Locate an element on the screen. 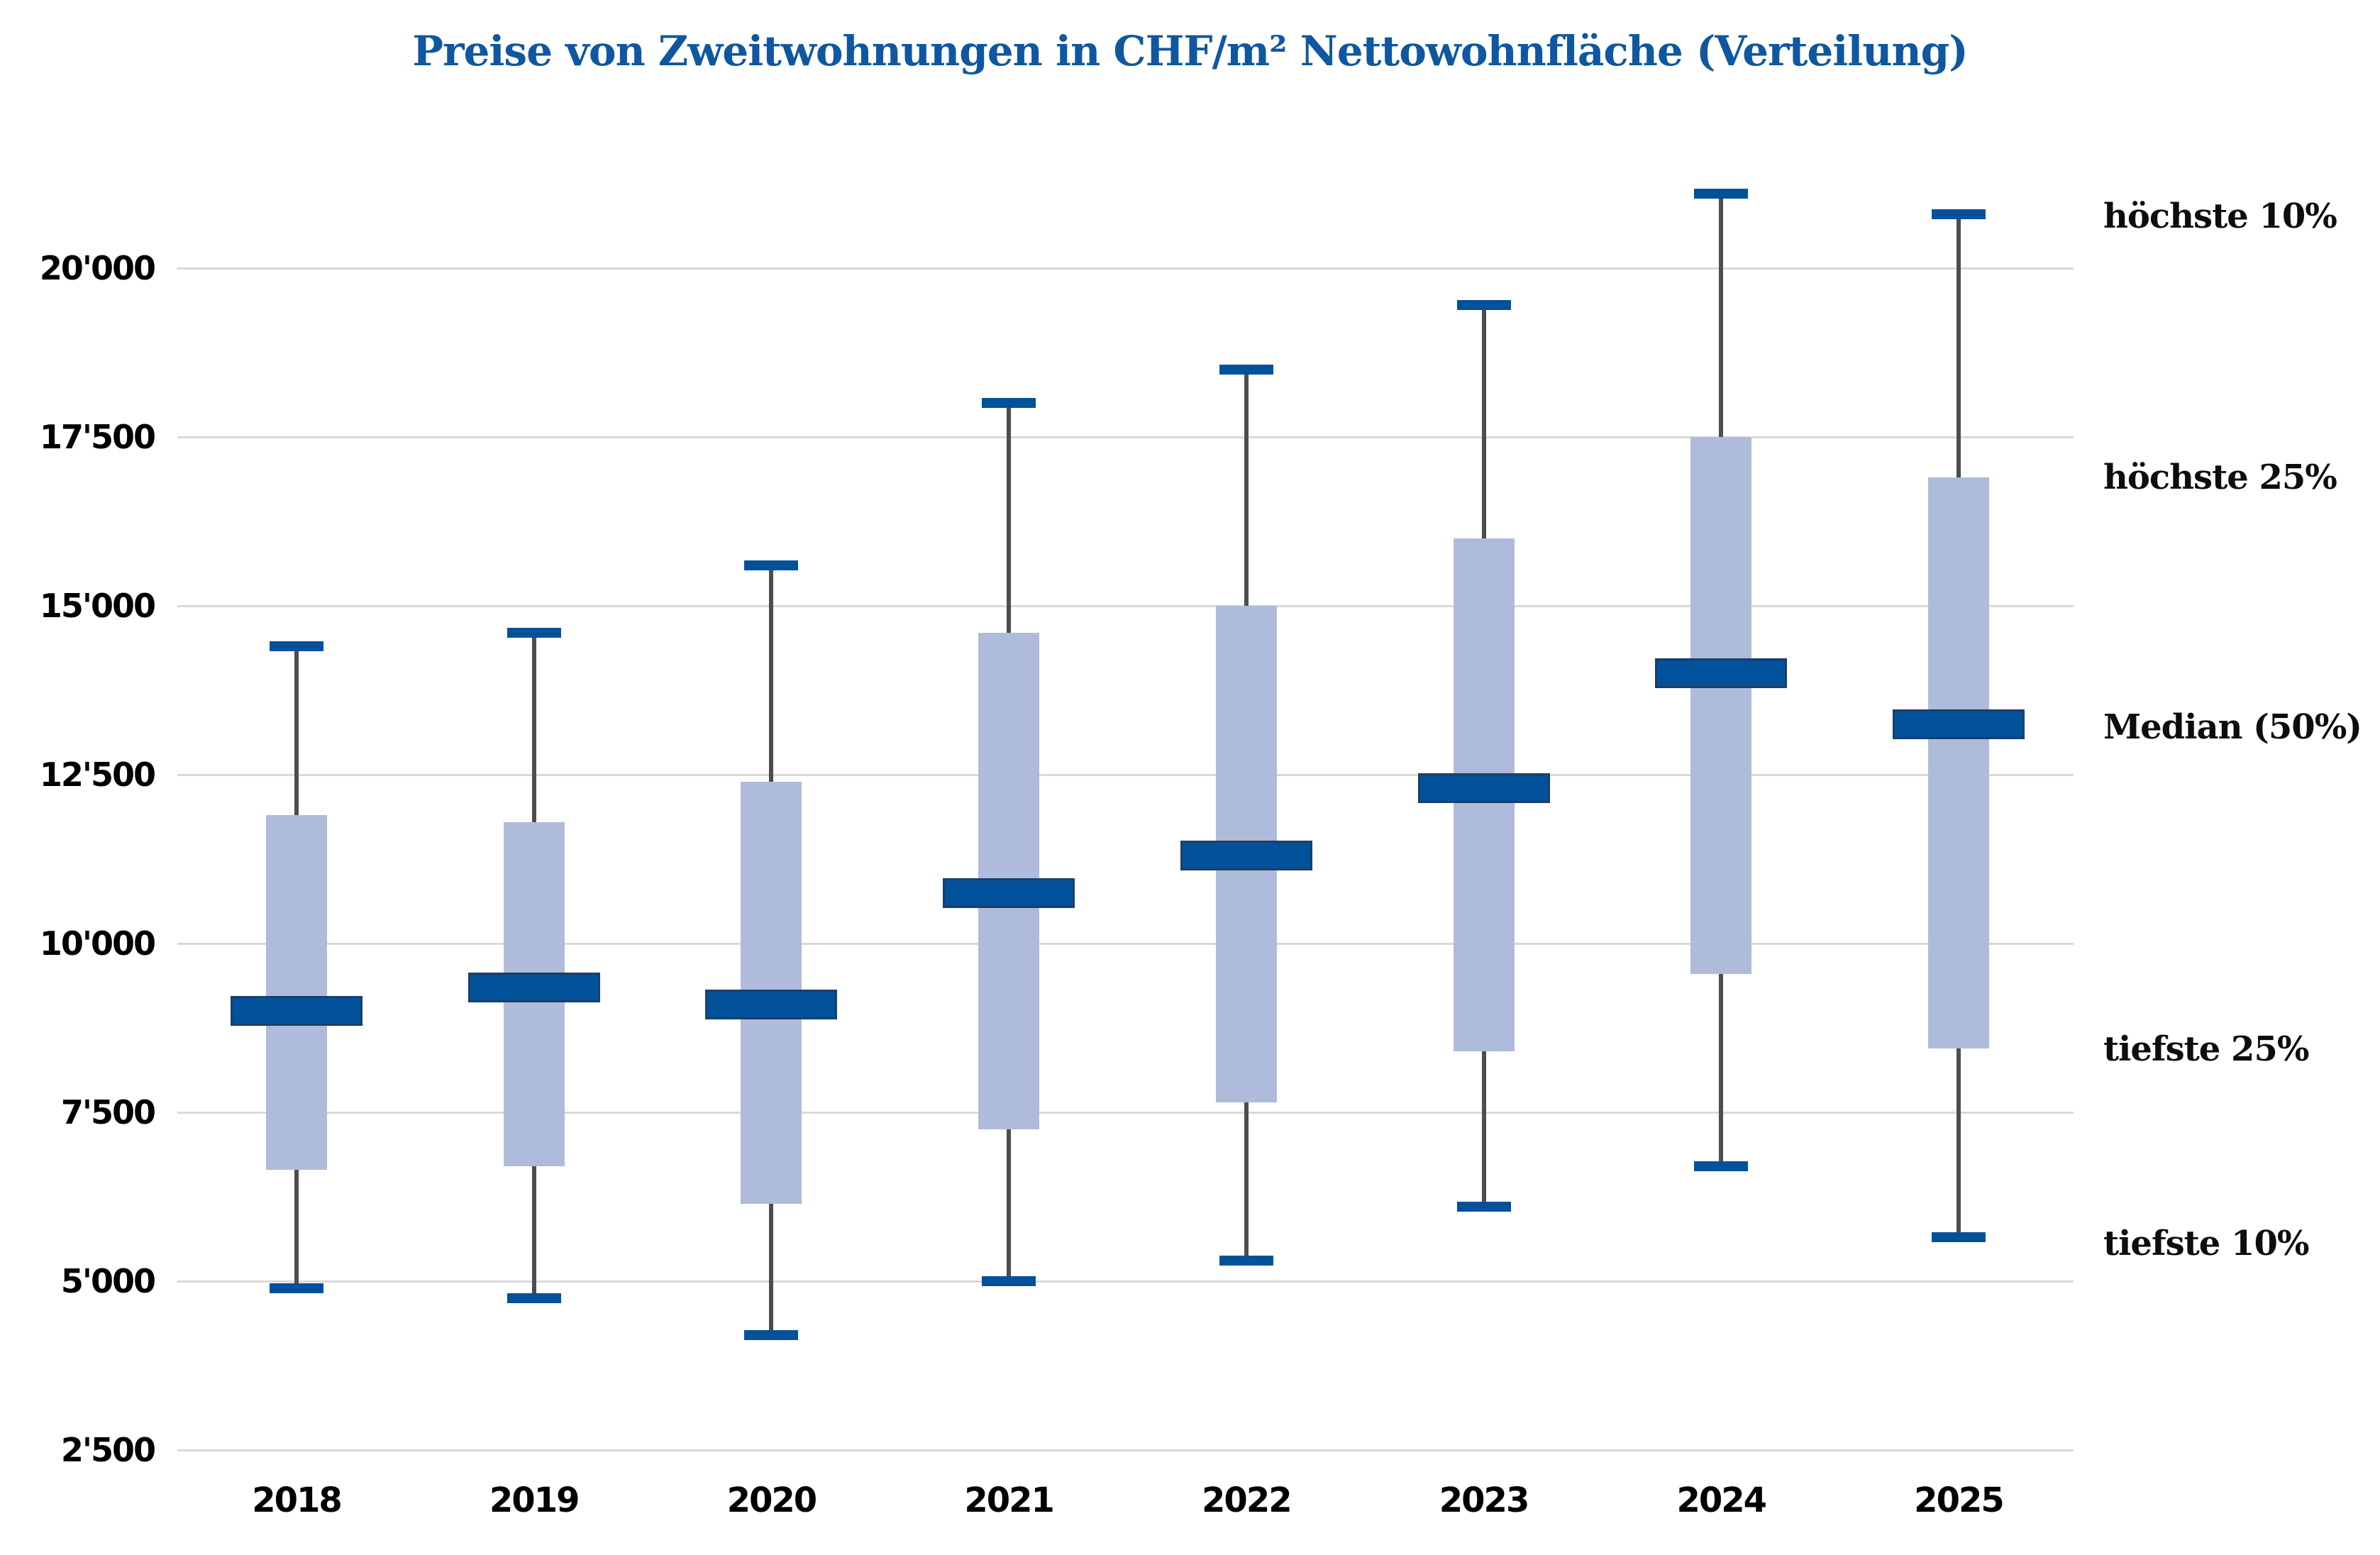  median-bar-2020 is located at coordinates (771, 1004).